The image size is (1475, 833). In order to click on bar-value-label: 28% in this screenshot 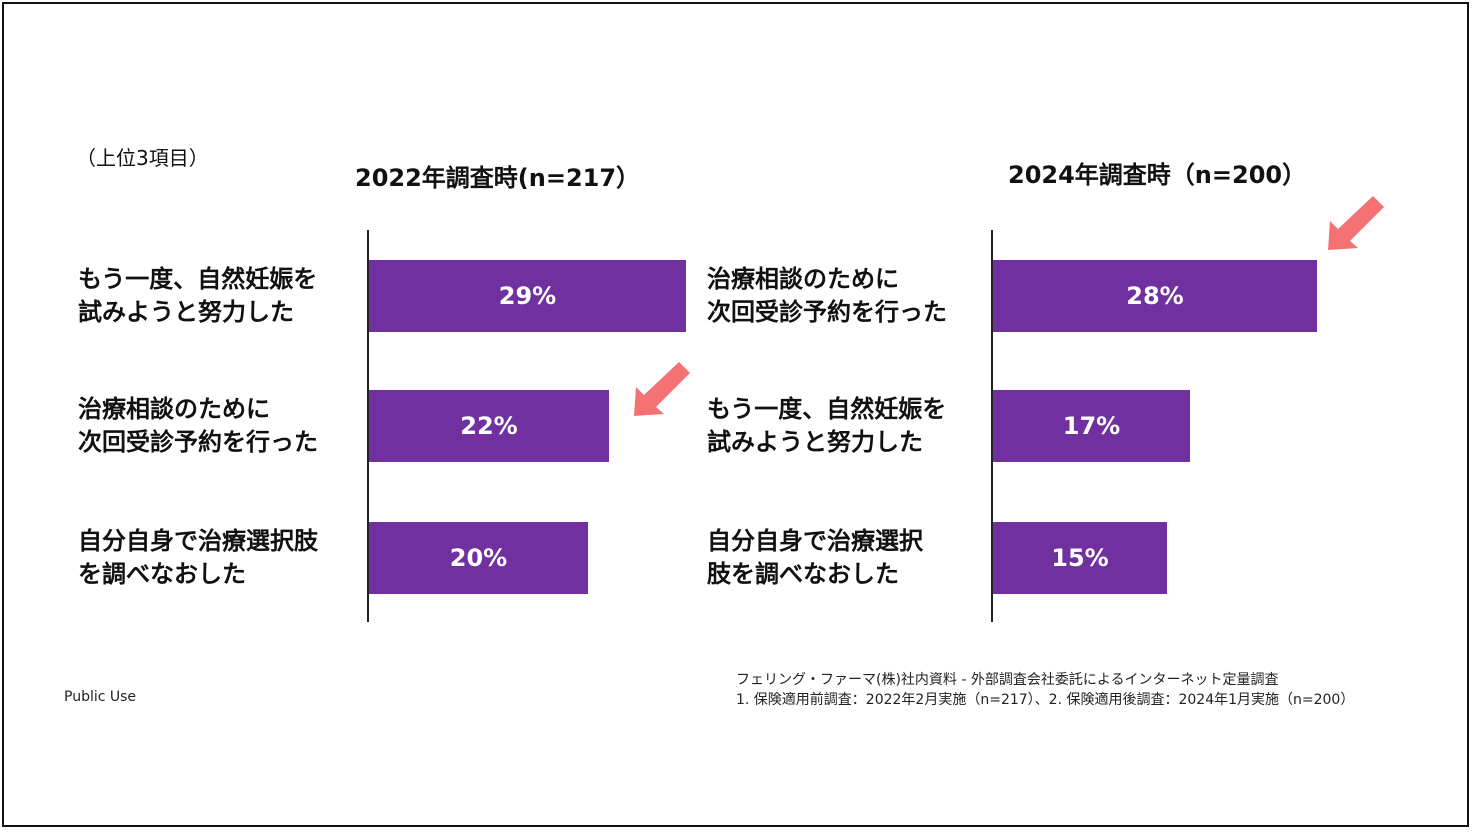, I will do `click(1155, 296)`.